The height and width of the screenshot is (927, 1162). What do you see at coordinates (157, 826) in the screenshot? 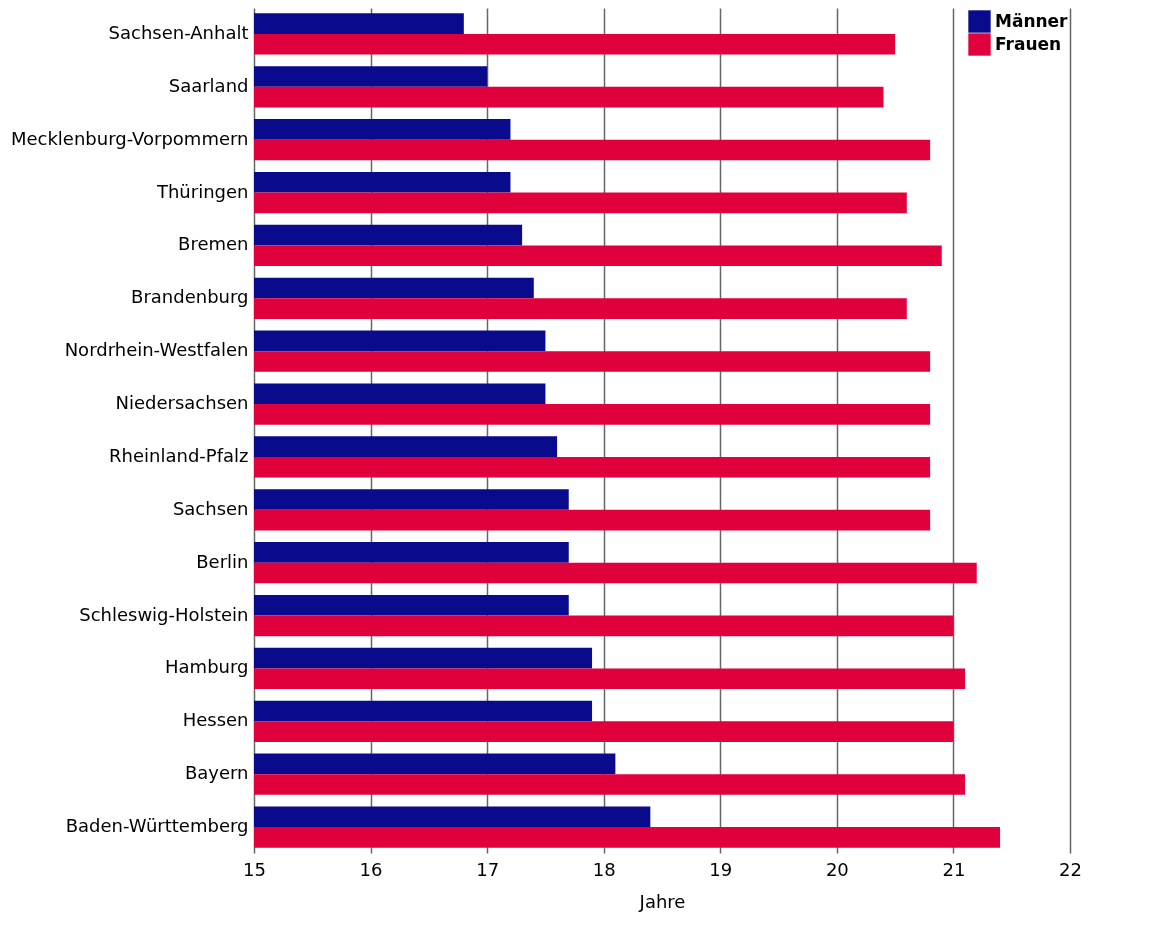
I see `y-tick-label: Baden-Württemberg` at bounding box center [157, 826].